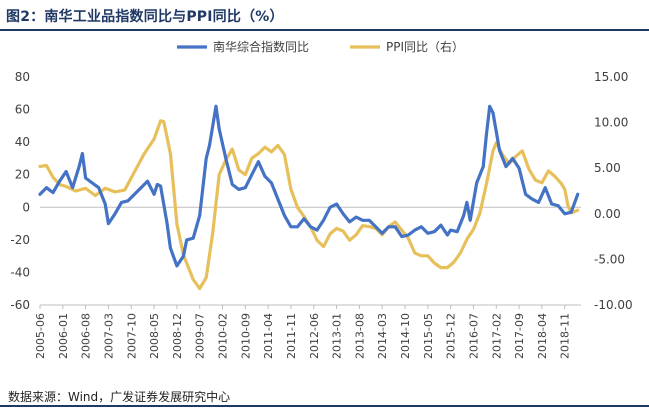 Image resolution: width=649 pixels, height=409 pixels. I want to click on x-axis-tick-label: 2008-05, so click(154, 336).